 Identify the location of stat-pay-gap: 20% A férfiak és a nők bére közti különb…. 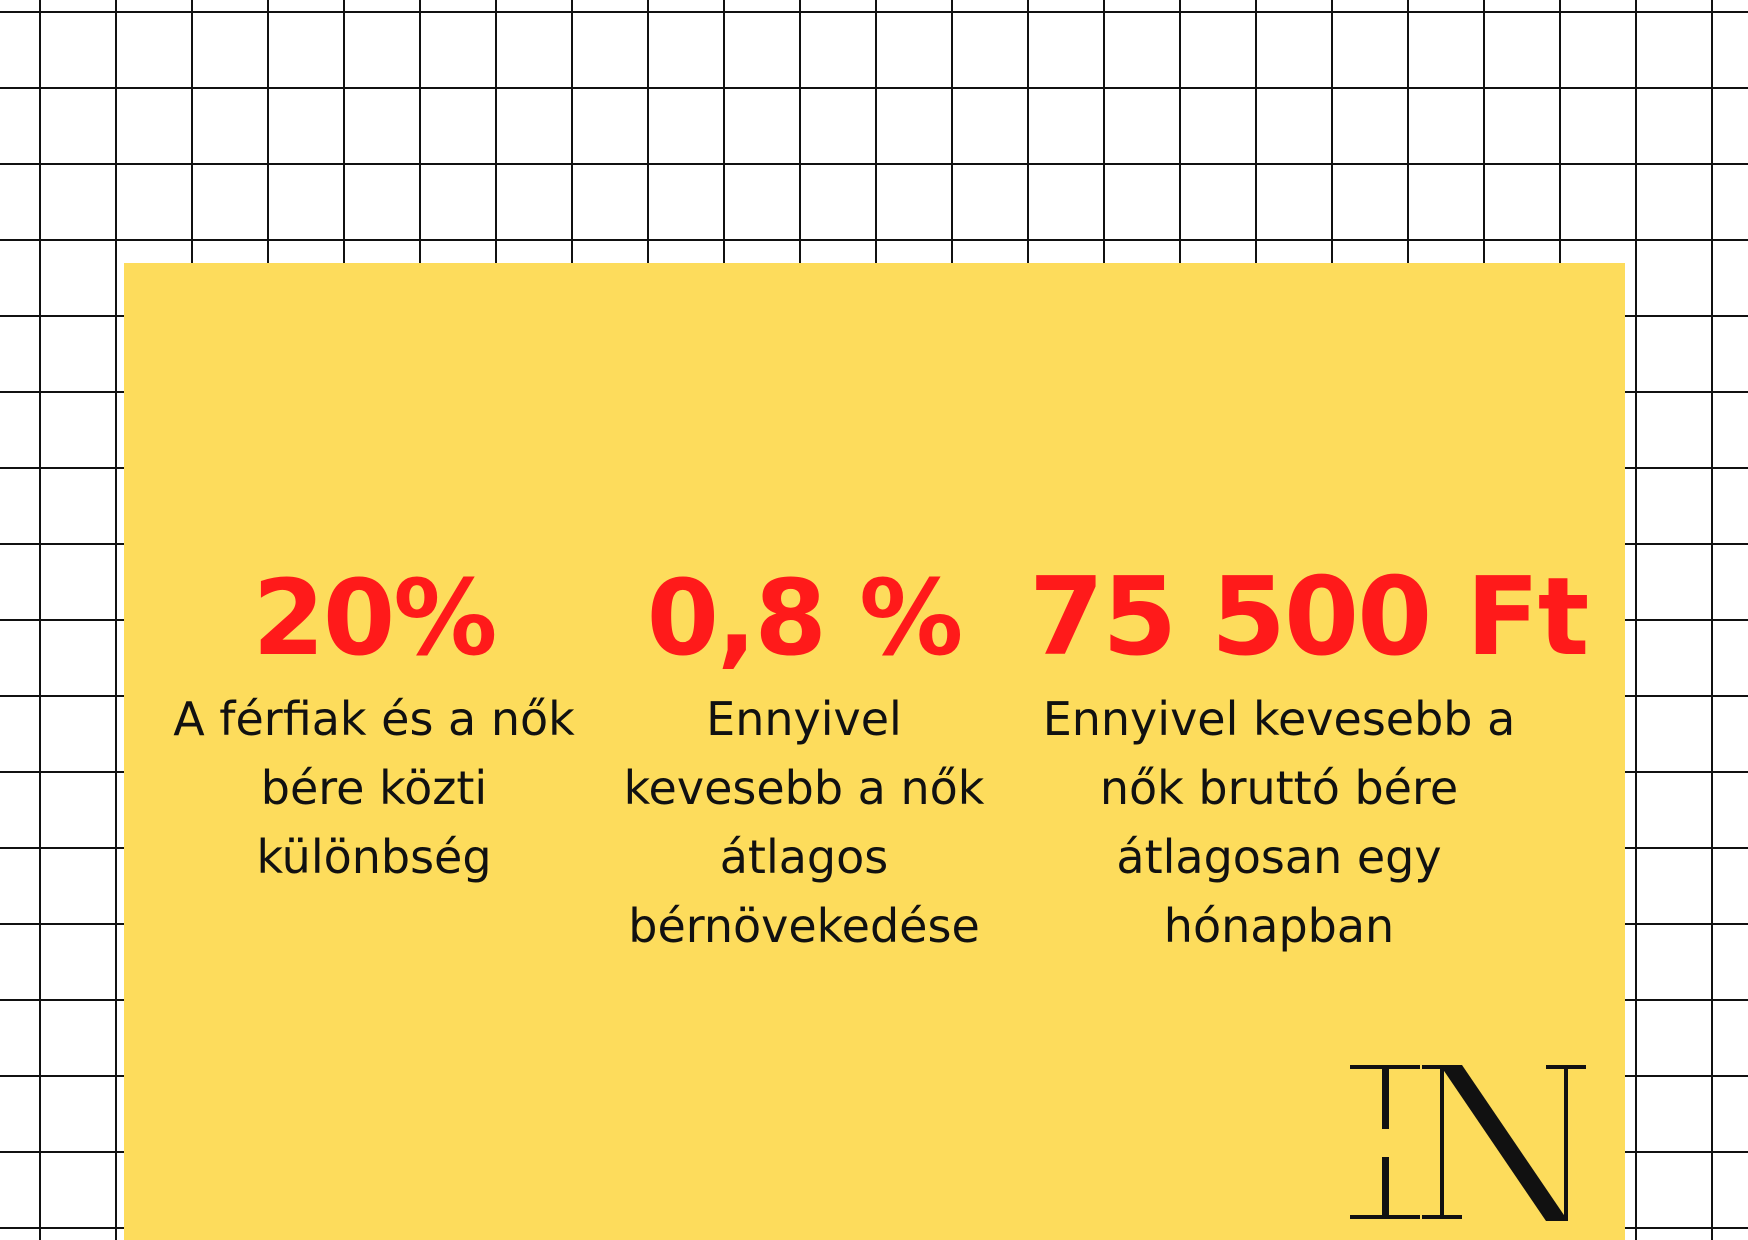
(374, 722).